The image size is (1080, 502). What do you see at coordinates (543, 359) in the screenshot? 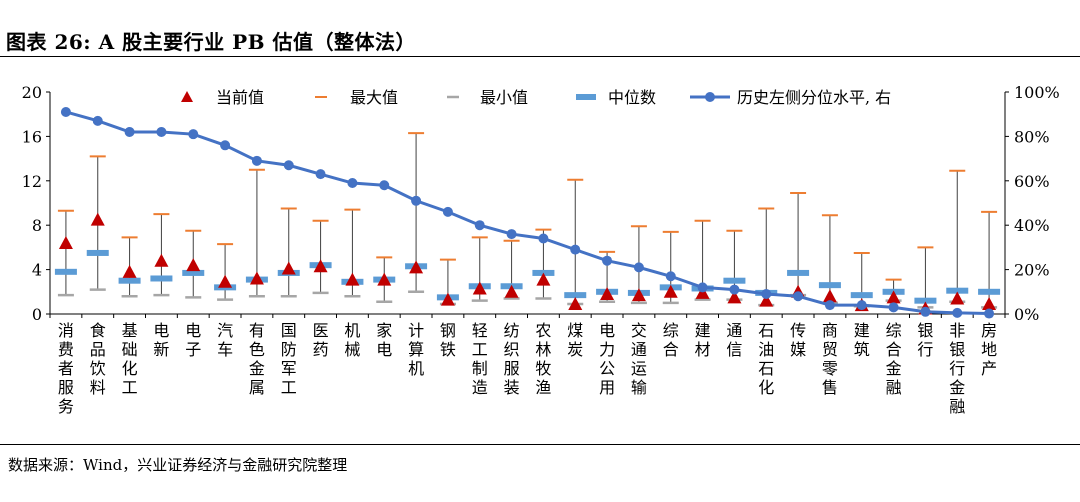
I see `category-label: 农林牧渔` at bounding box center [543, 359].